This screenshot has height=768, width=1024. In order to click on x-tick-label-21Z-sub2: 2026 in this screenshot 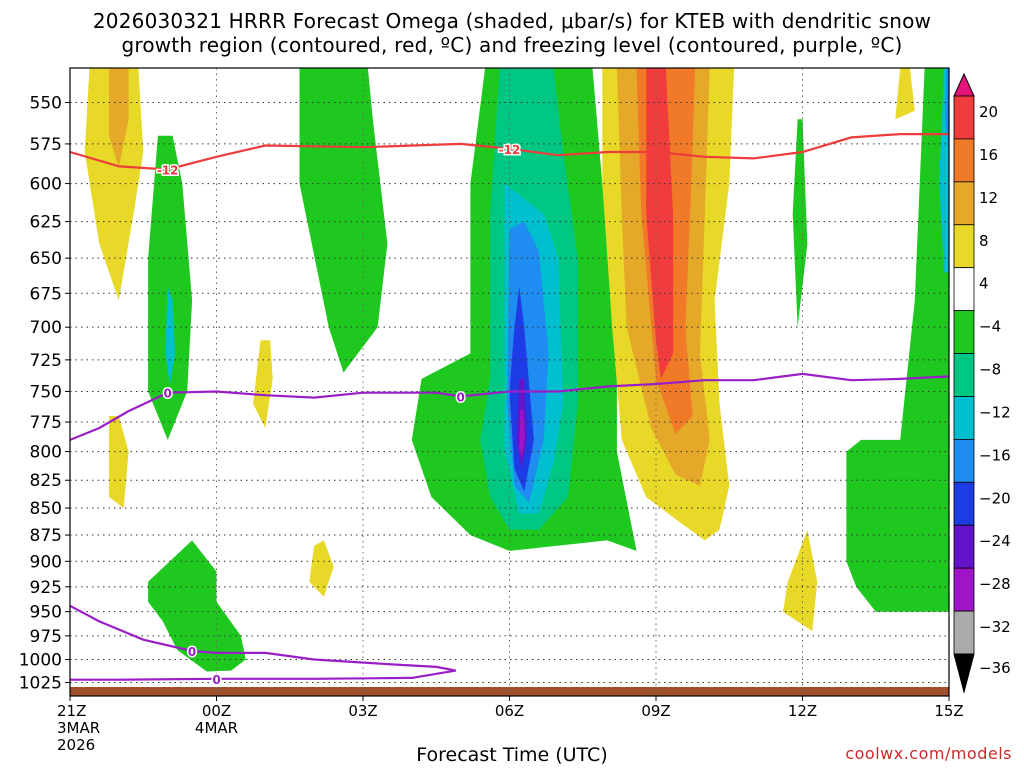, I will do `click(76, 745)`.